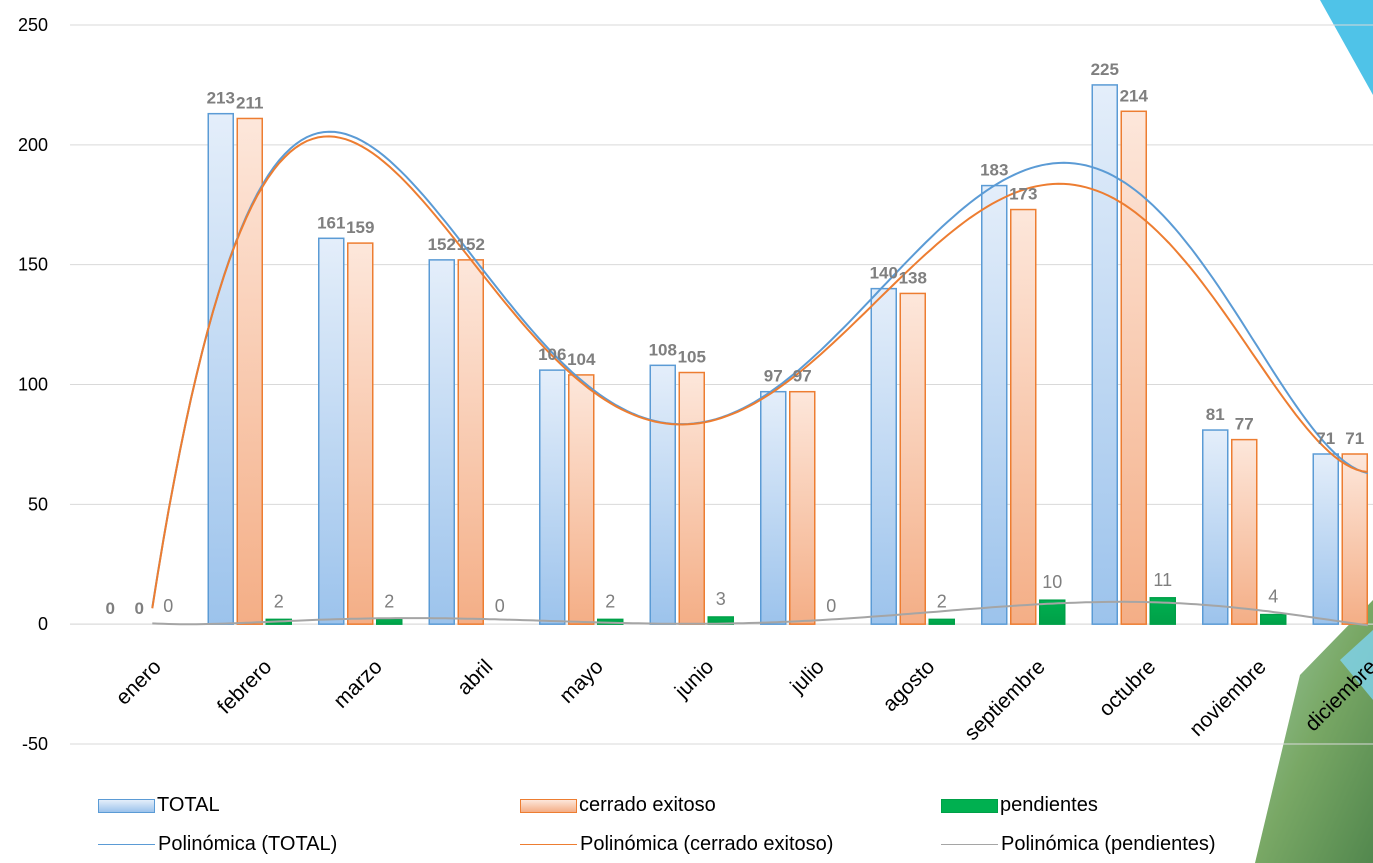 This screenshot has height=863, width=1373. I want to click on data-label-cerrado-exitoso: 211, so click(249, 102).